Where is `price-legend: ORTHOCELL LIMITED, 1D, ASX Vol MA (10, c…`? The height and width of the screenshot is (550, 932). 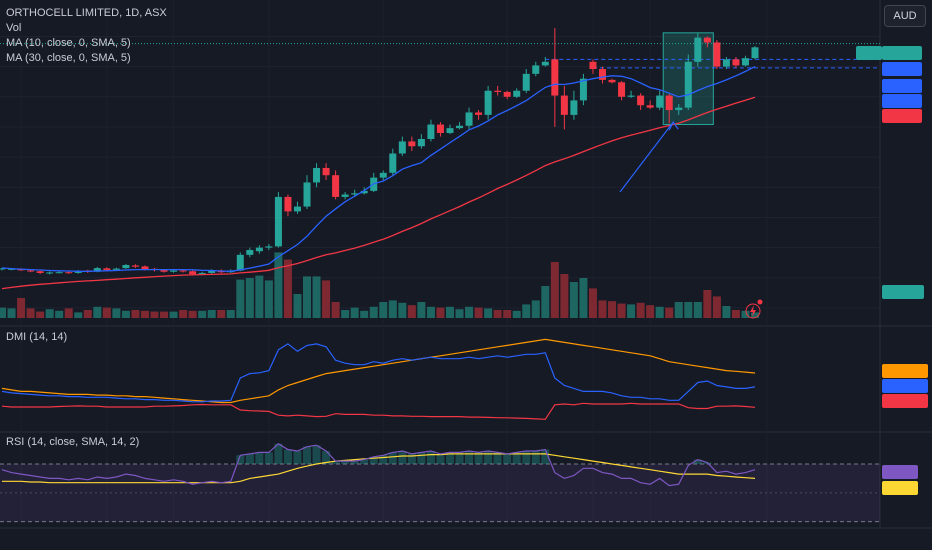 price-legend: ORTHOCELL LIMITED, 1D, ASX Vol MA (10, c… is located at coordinates (86, 36).